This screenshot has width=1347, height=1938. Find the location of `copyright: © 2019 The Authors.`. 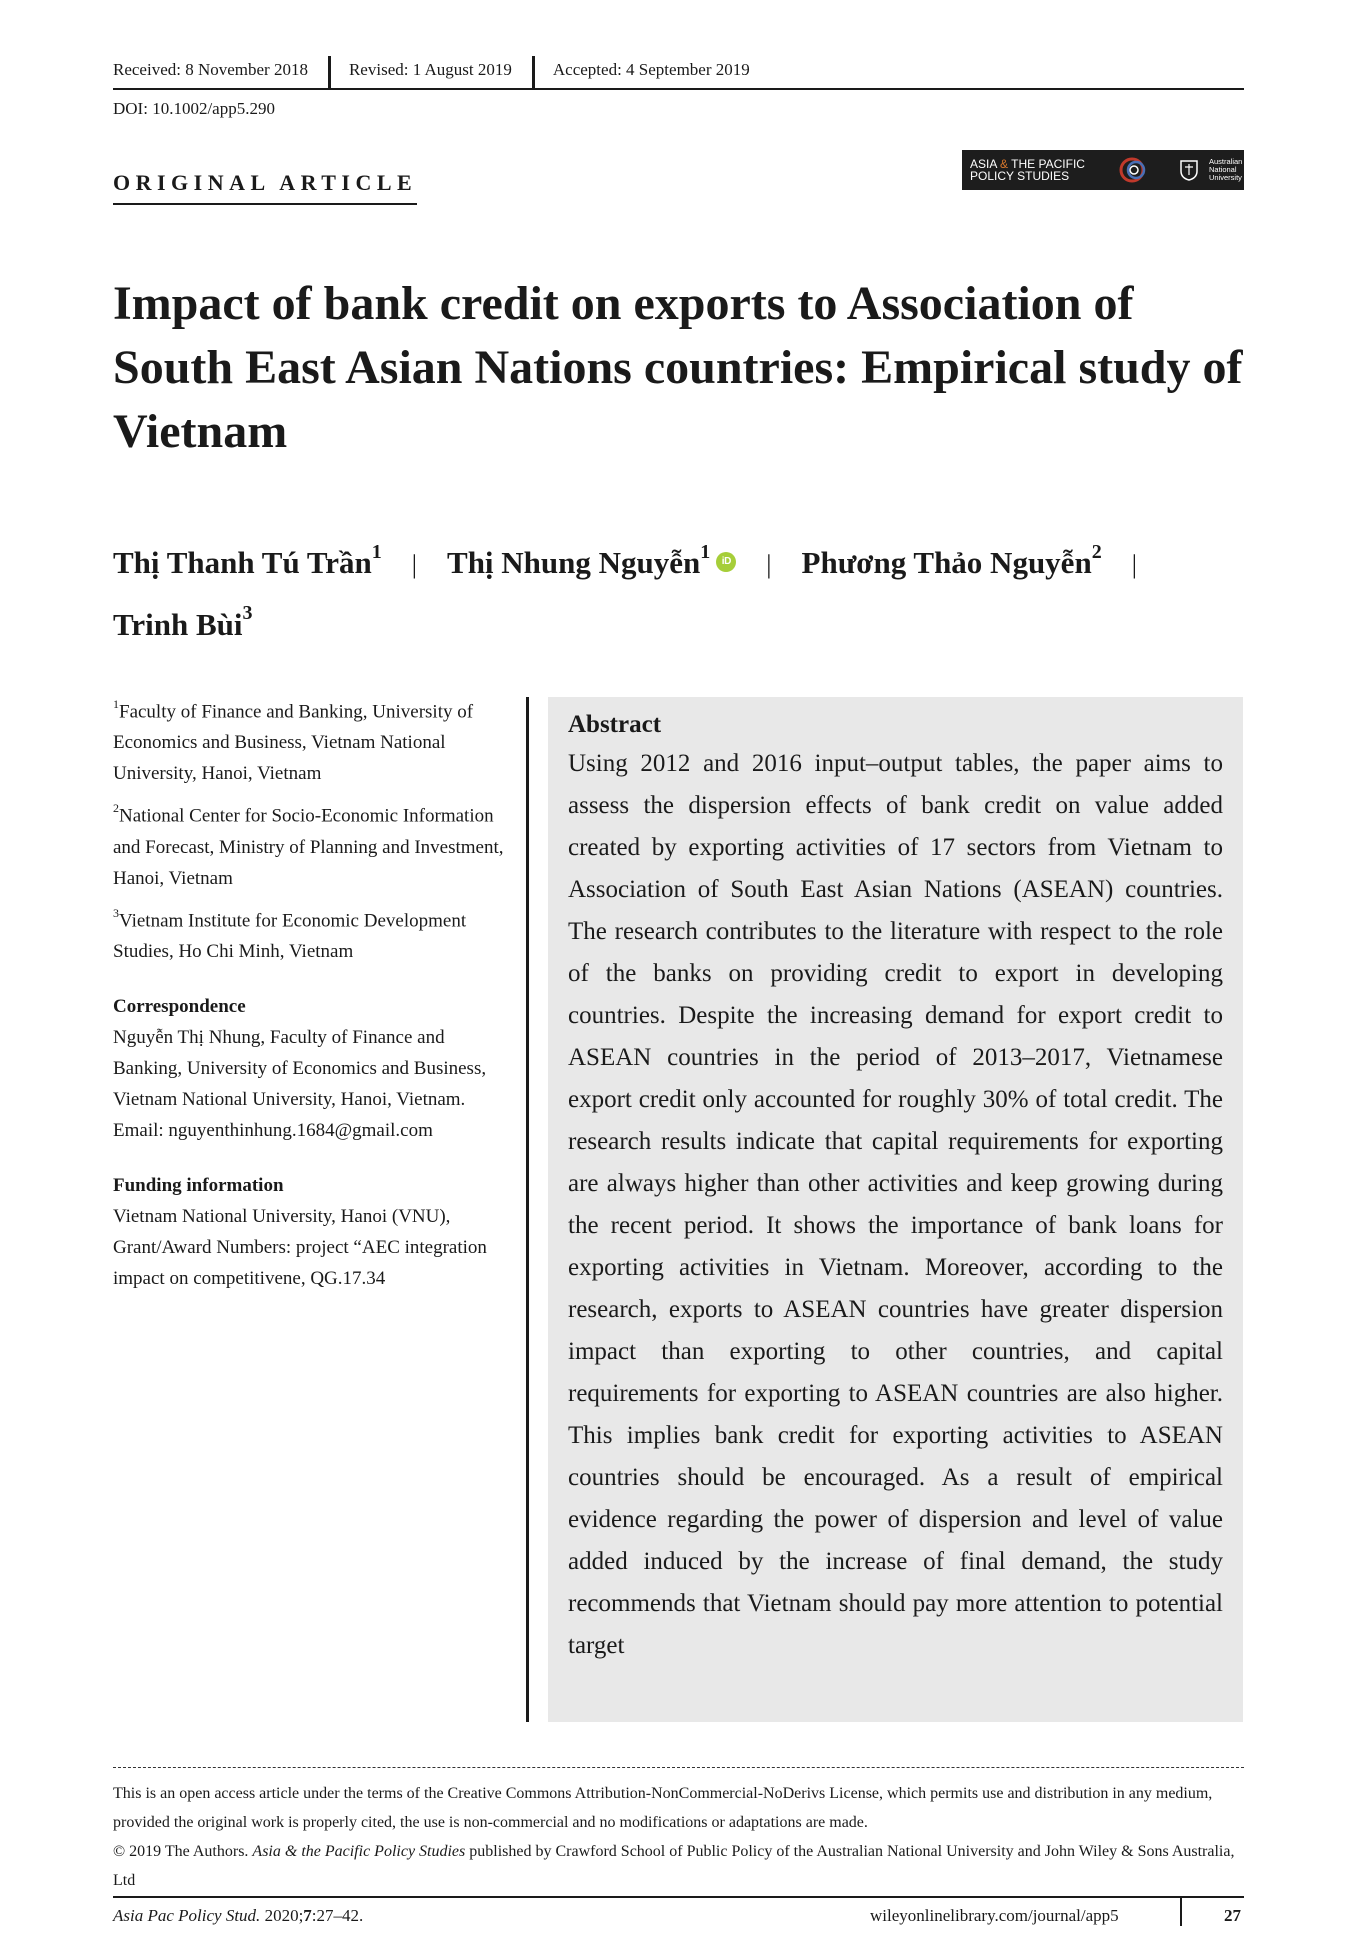

copyright: © 2019 The Authors. is located at coordinates (181, 1851).